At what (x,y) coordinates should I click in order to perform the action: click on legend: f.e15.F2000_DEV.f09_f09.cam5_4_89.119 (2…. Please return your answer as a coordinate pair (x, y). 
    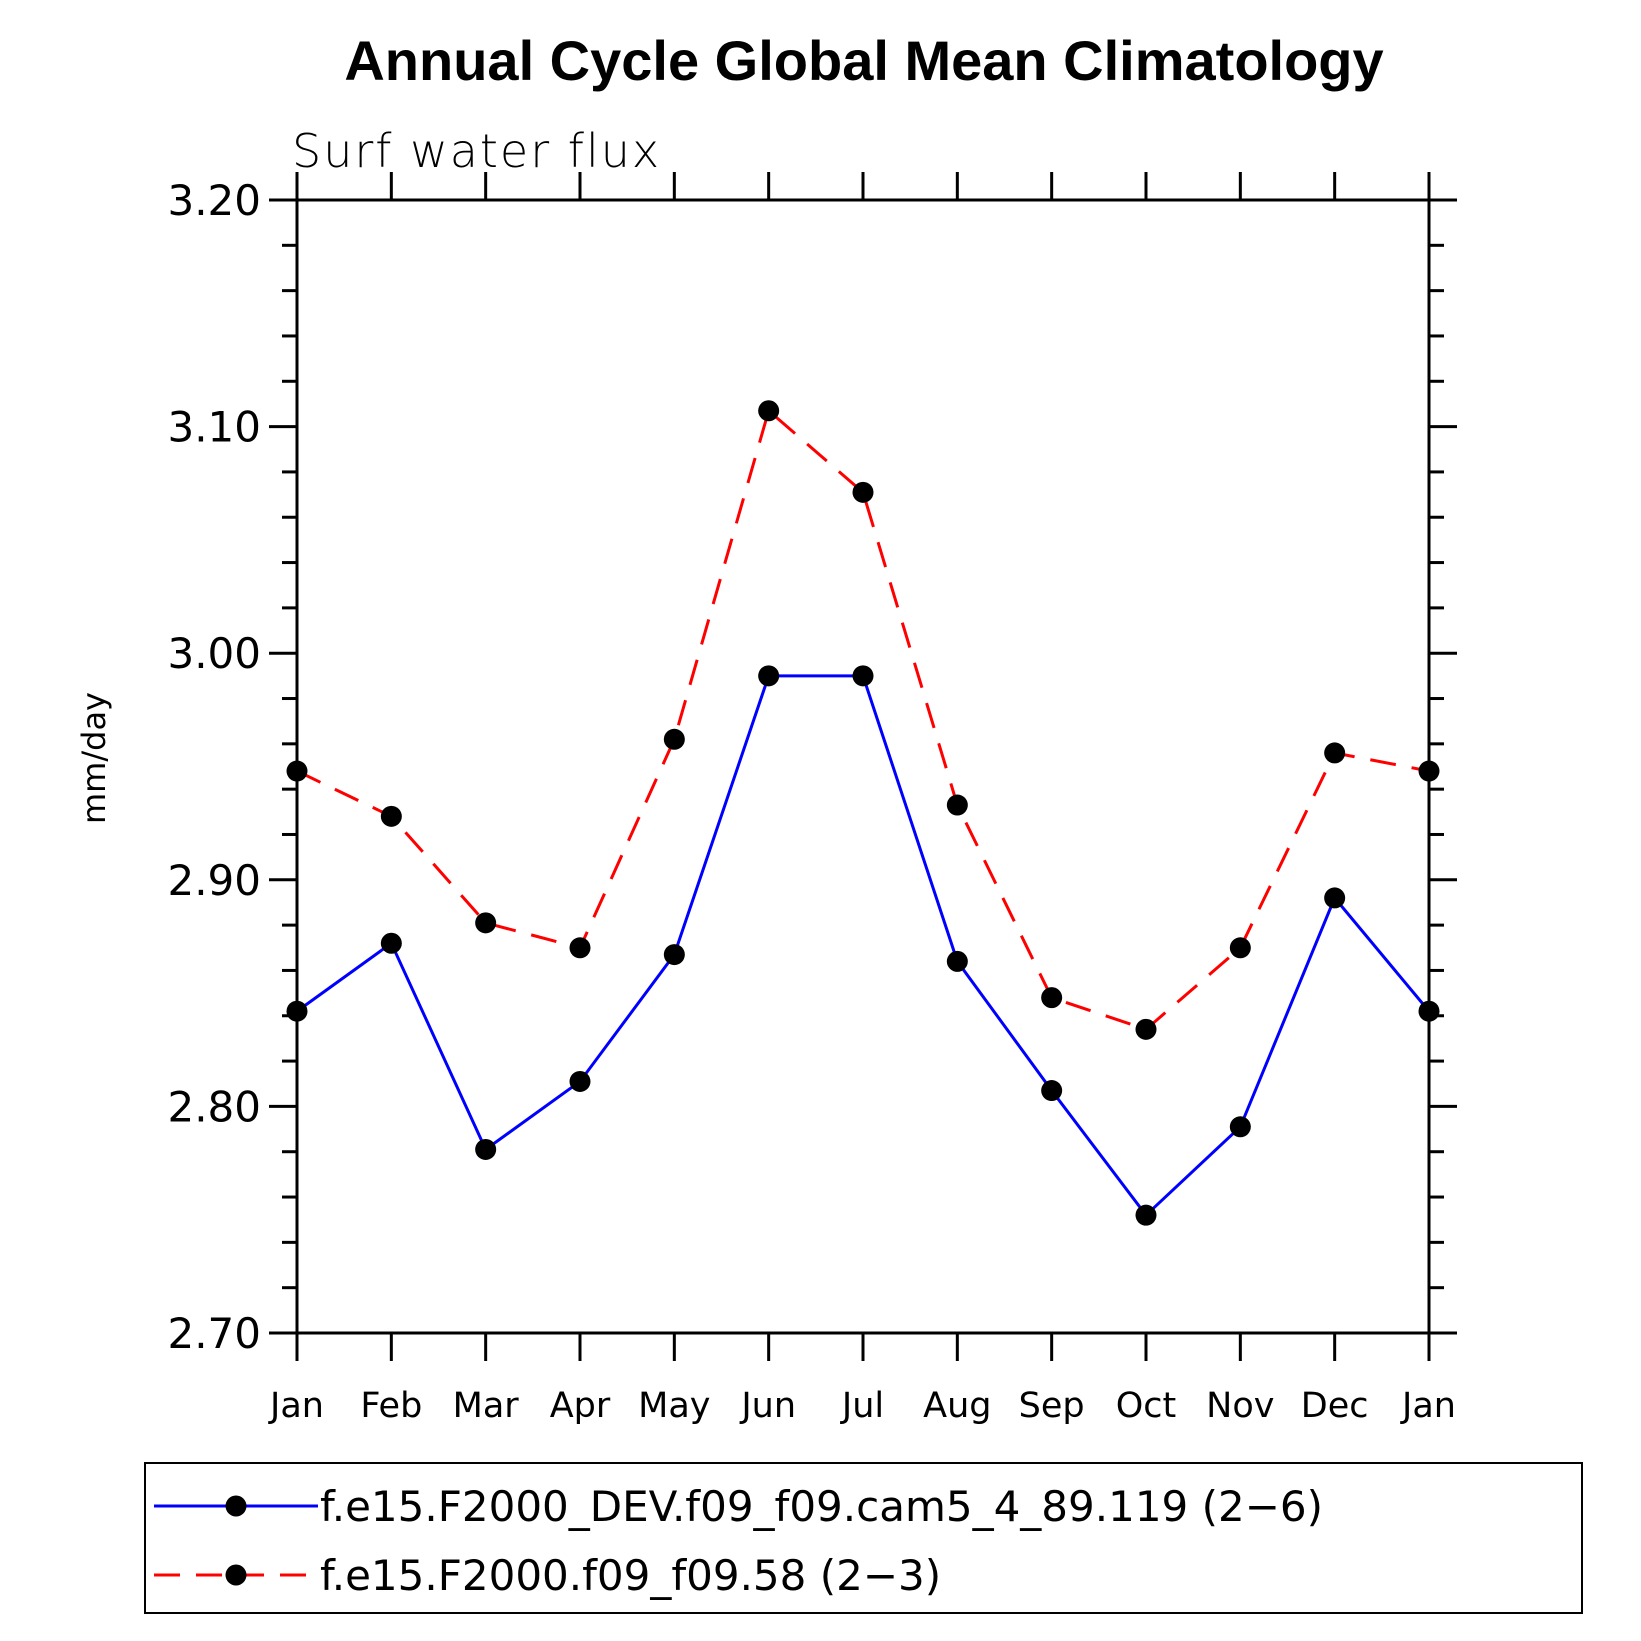
    Looking at the image, I should click on (738, 1541).